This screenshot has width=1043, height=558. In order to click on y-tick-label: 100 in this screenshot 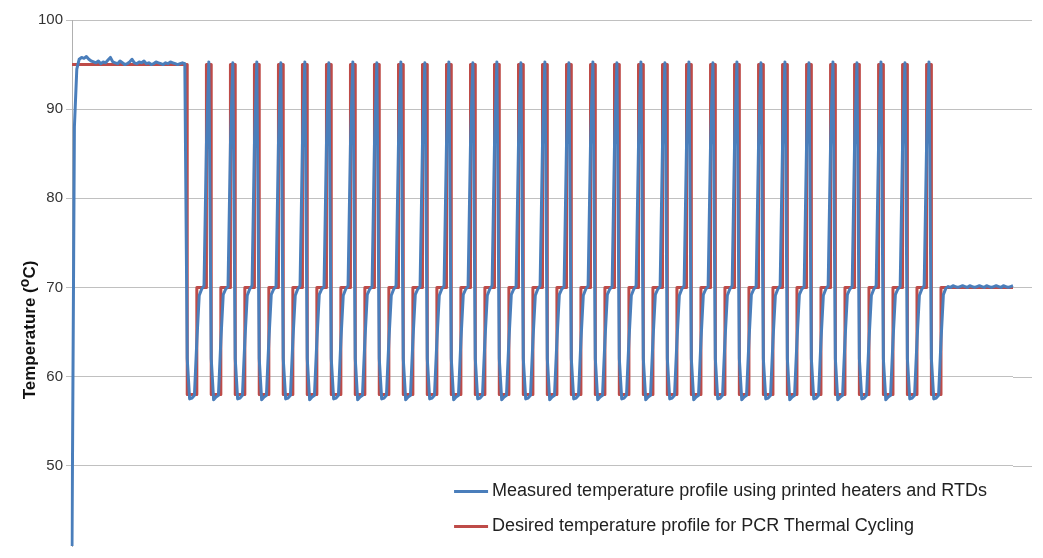, I will do `click(50, 19)`.